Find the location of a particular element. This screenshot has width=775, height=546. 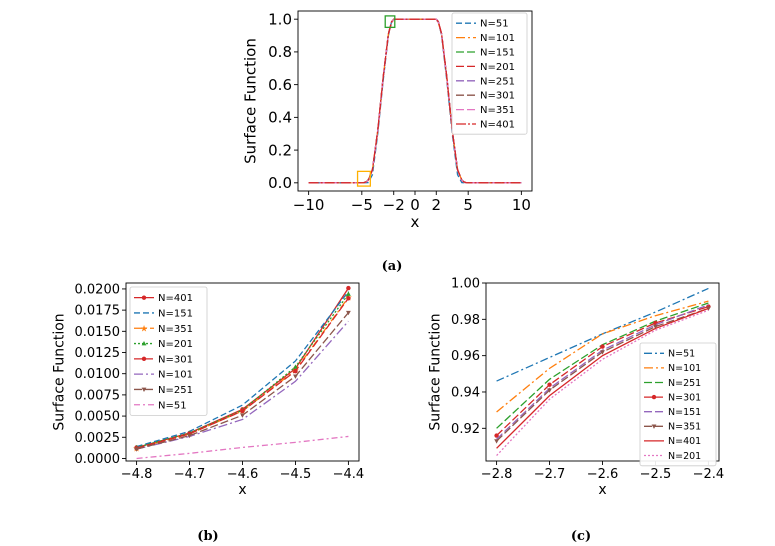

y-tick-label: 0.0000 is located at coordinates (98, 459).